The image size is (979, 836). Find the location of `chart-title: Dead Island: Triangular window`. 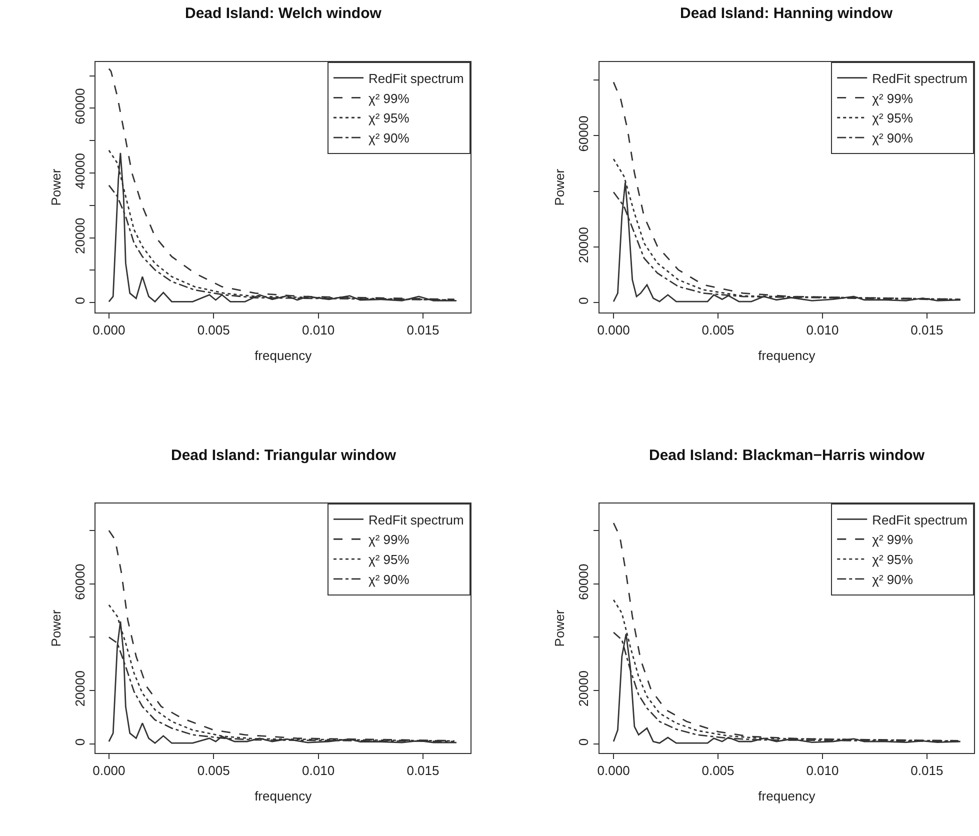

chart-title: Dead Island: Triangular window is located at coordinates (283, 455).